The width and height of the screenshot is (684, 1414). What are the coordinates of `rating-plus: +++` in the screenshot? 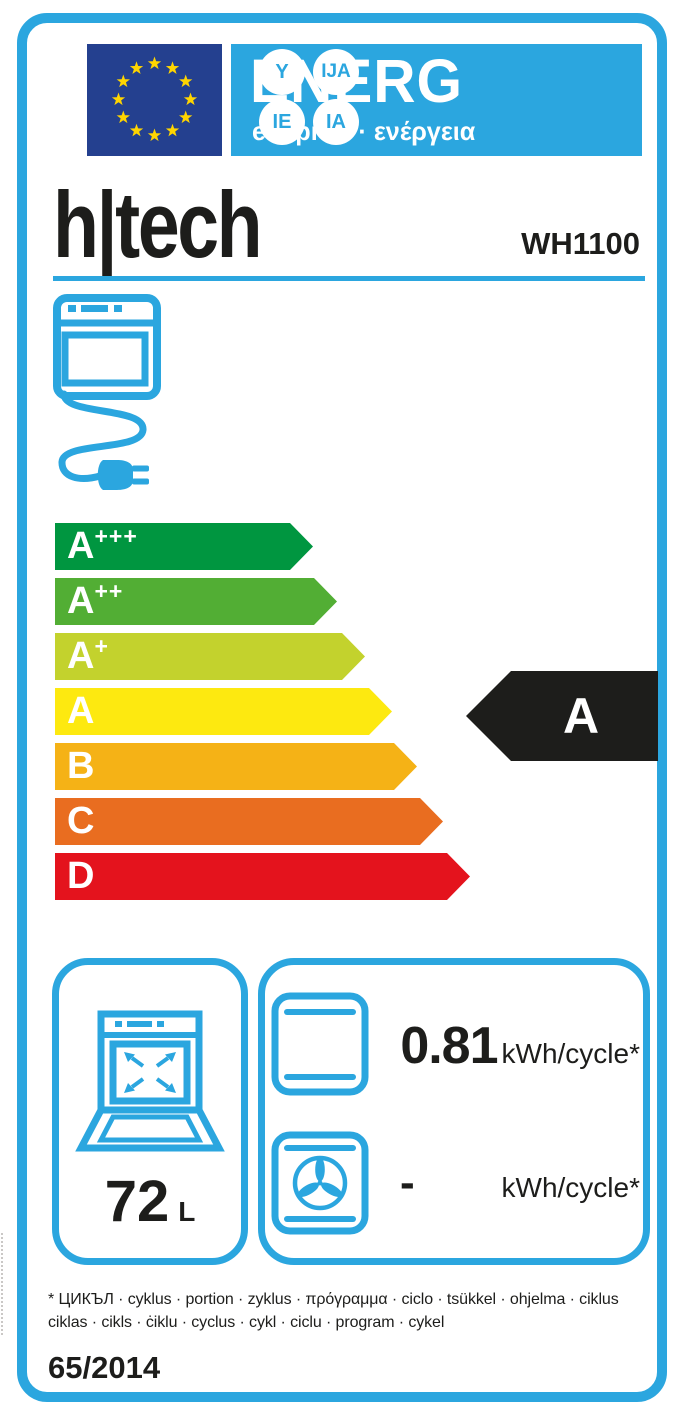 It's located at (116, 536).